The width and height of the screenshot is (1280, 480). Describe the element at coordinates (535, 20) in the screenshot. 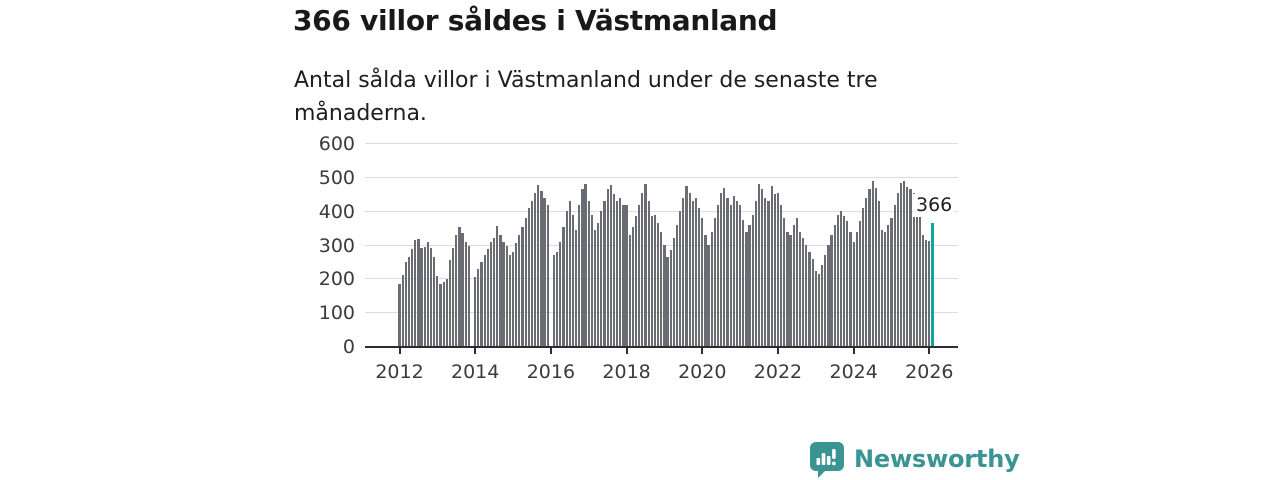

I see `page-title: 366 villor såldes i Västmanland` at that location.